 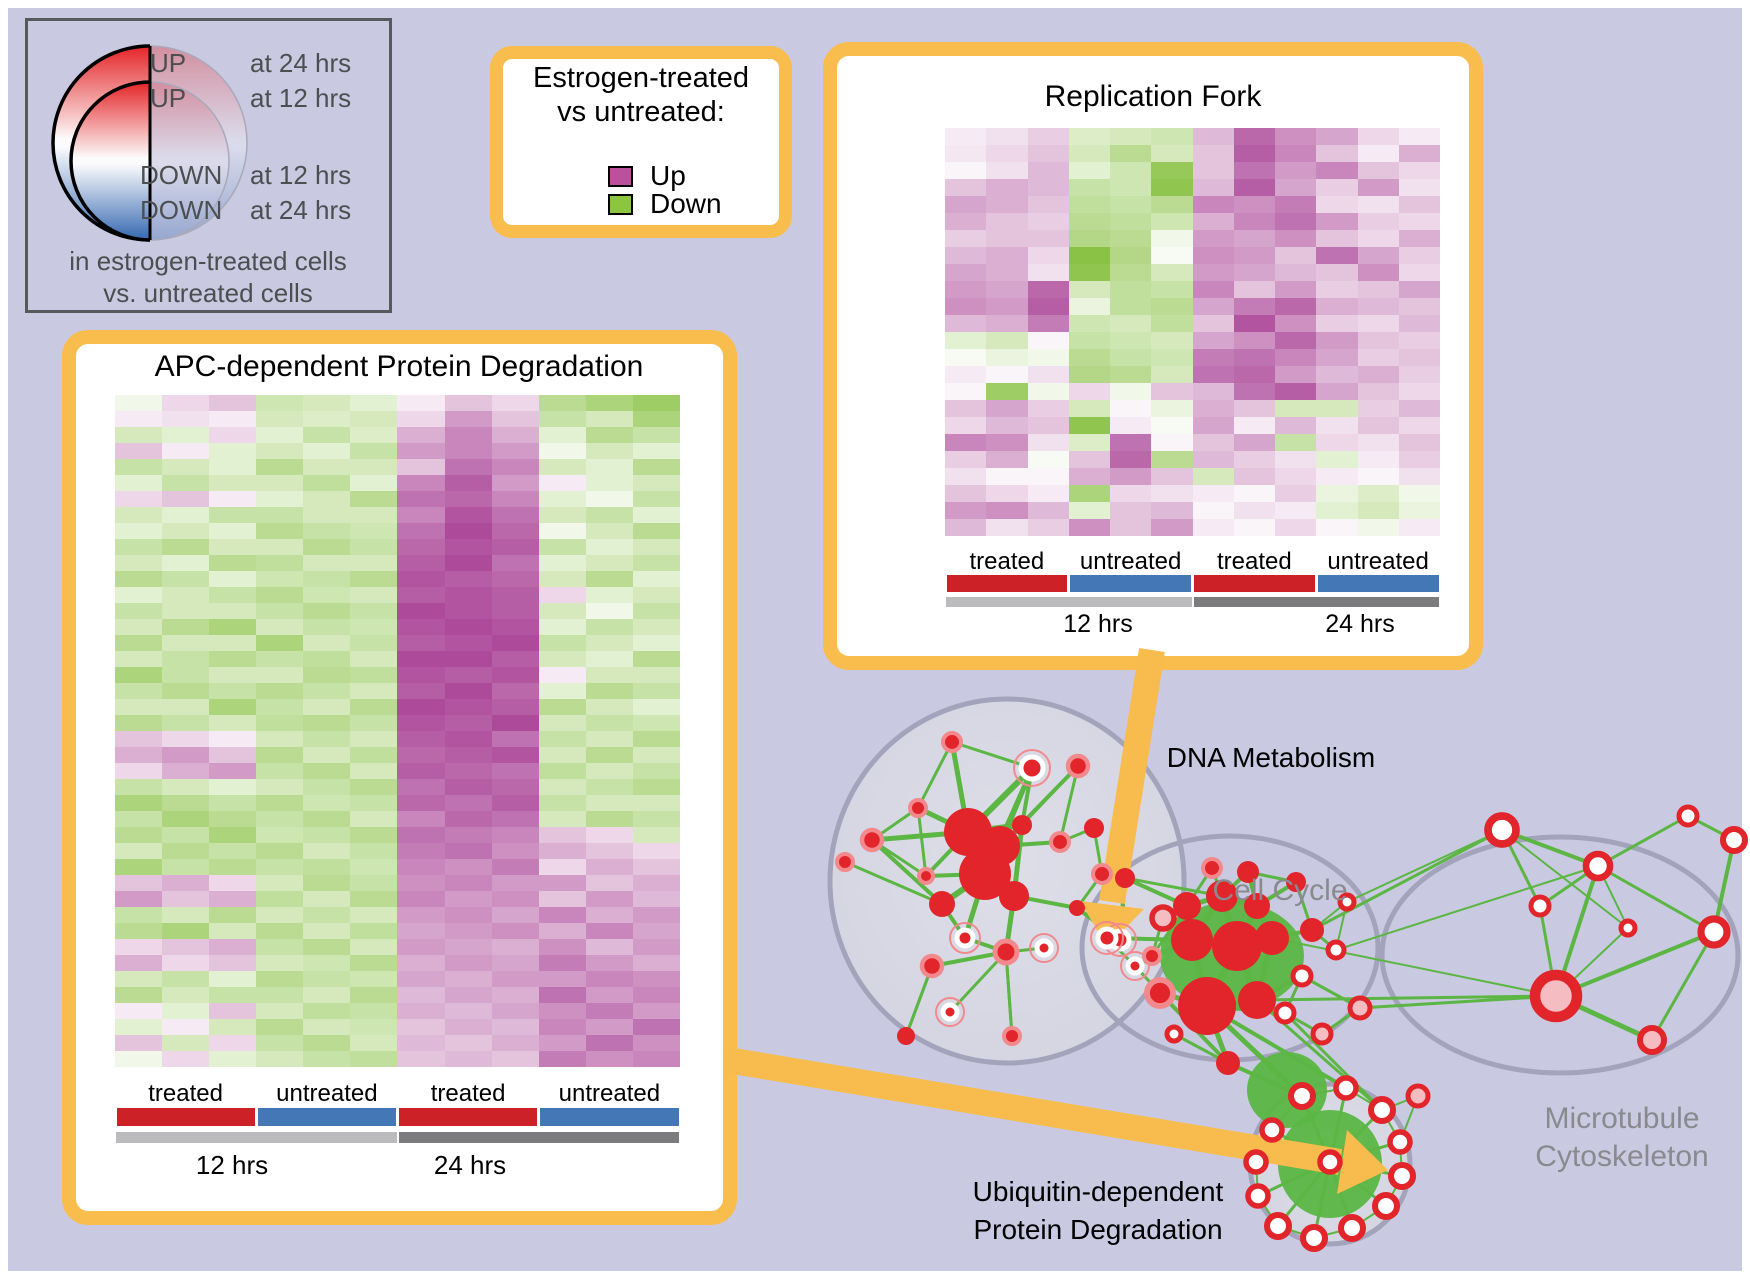 What do you see at coordinates (301, 63) in the screenshot?
I see `ring-up24-time: at 24 hrs` at bounding box center [301, 63].